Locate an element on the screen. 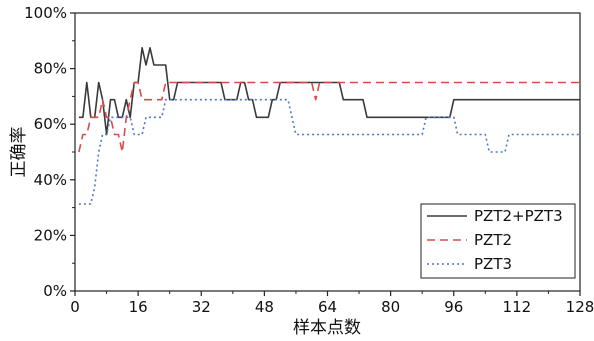  y-tick-label: 60% is located at coordinates (50, 124).